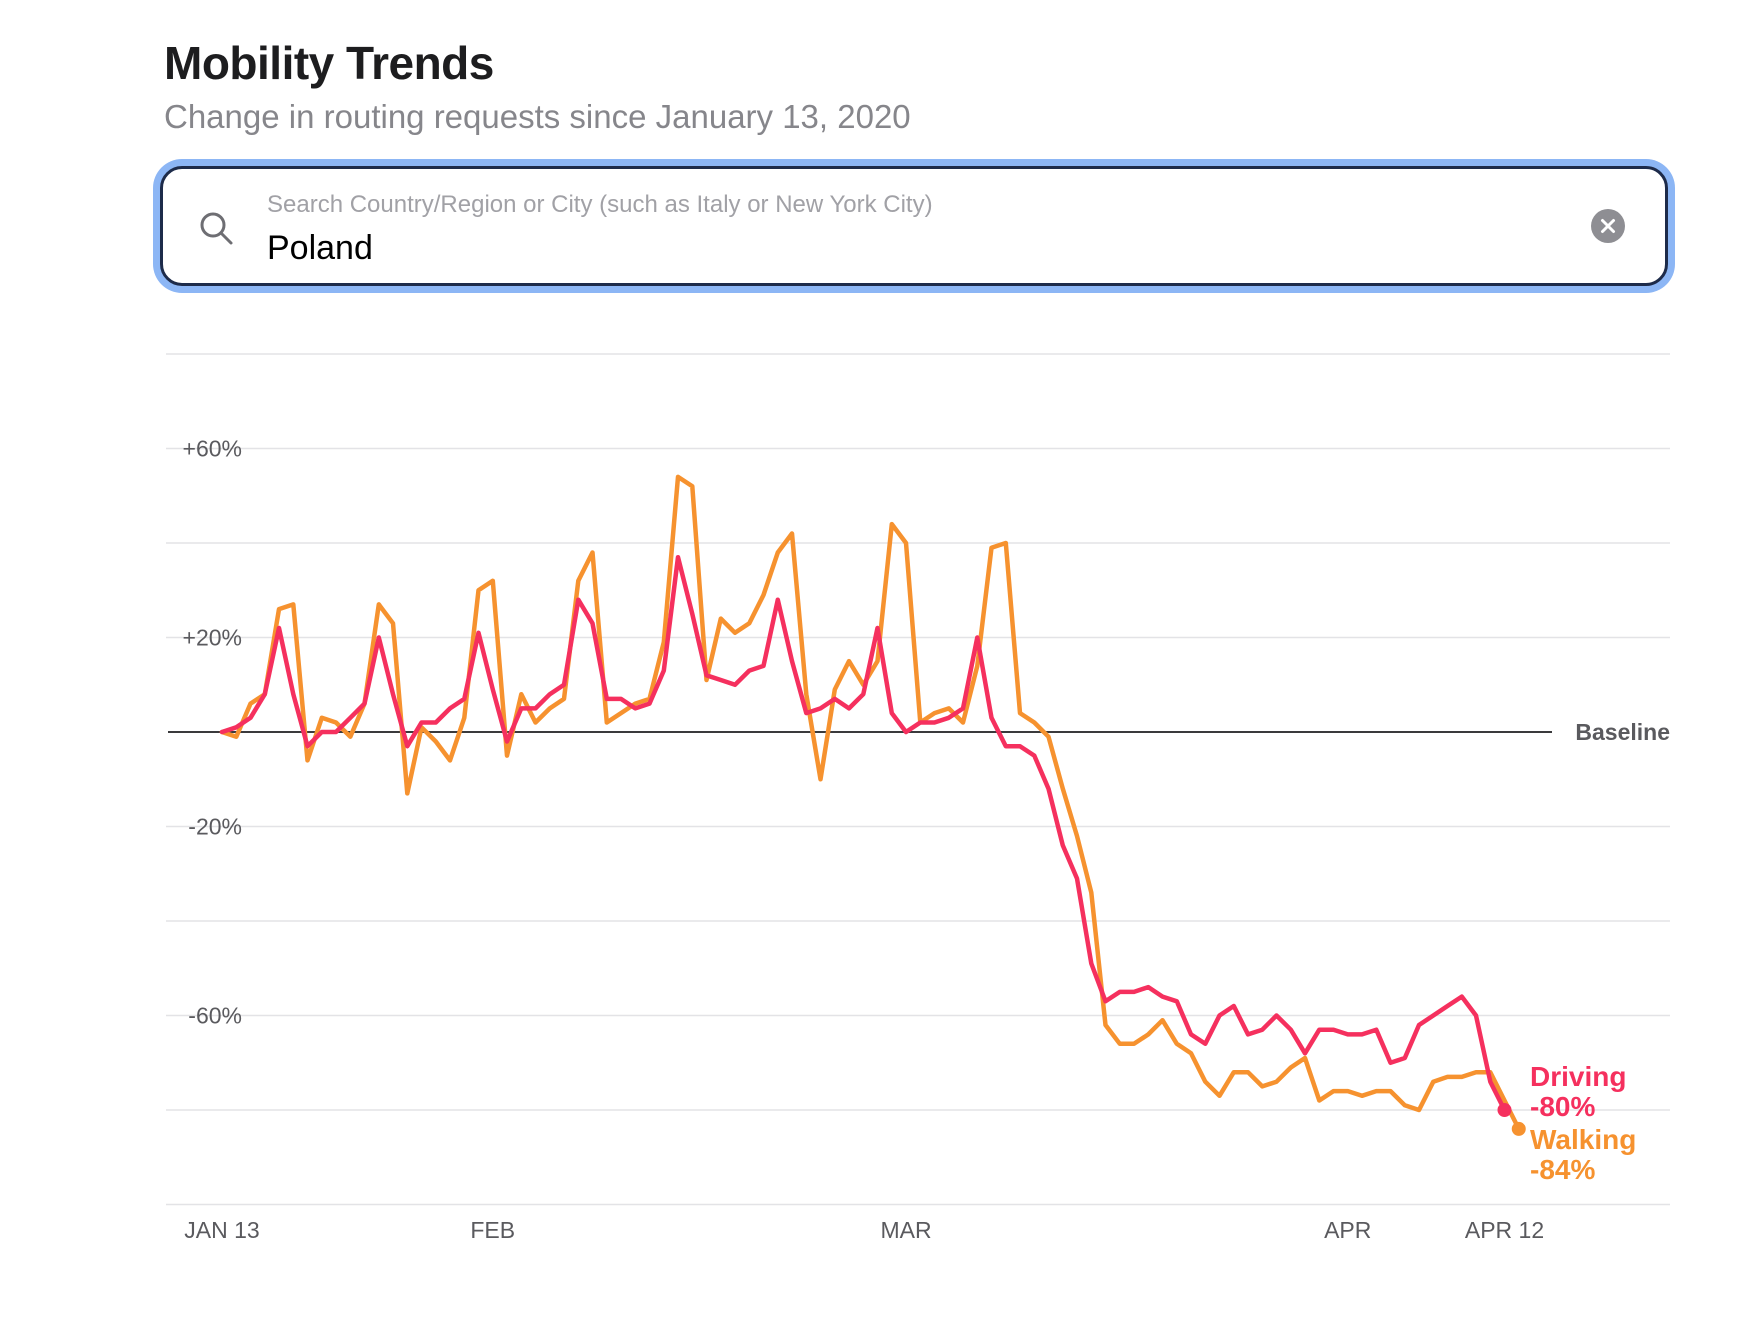 The width and height of the screenshot is (1760, 1330). What do you see at coordinates (1562, 1106) in the screenshot?
I see `series-end-value: -80%` at bounding box center [1562, 1106].